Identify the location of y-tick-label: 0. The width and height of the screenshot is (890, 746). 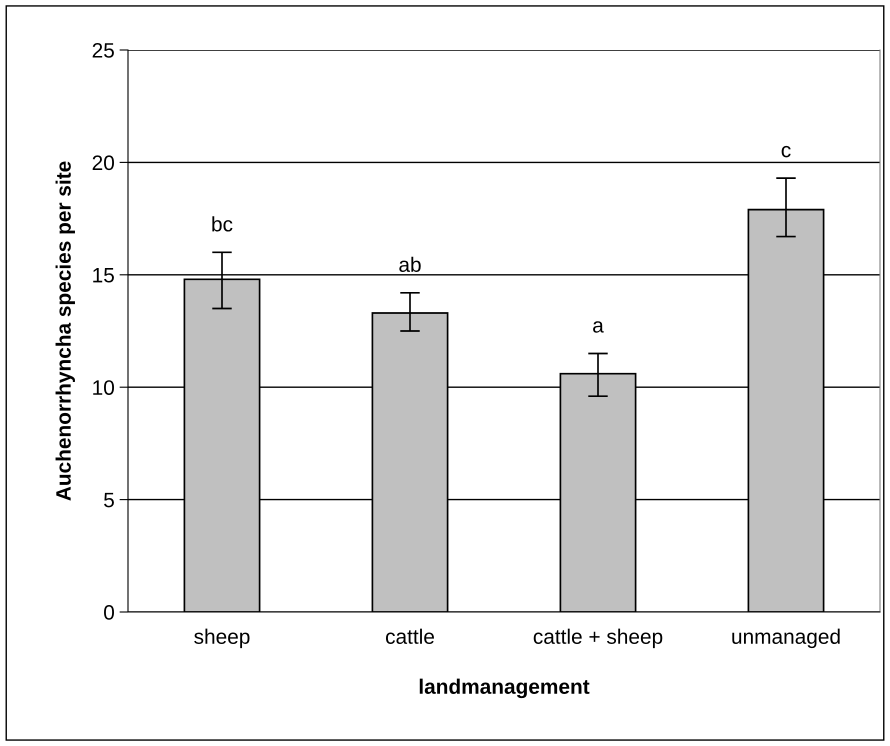
(109, 612).